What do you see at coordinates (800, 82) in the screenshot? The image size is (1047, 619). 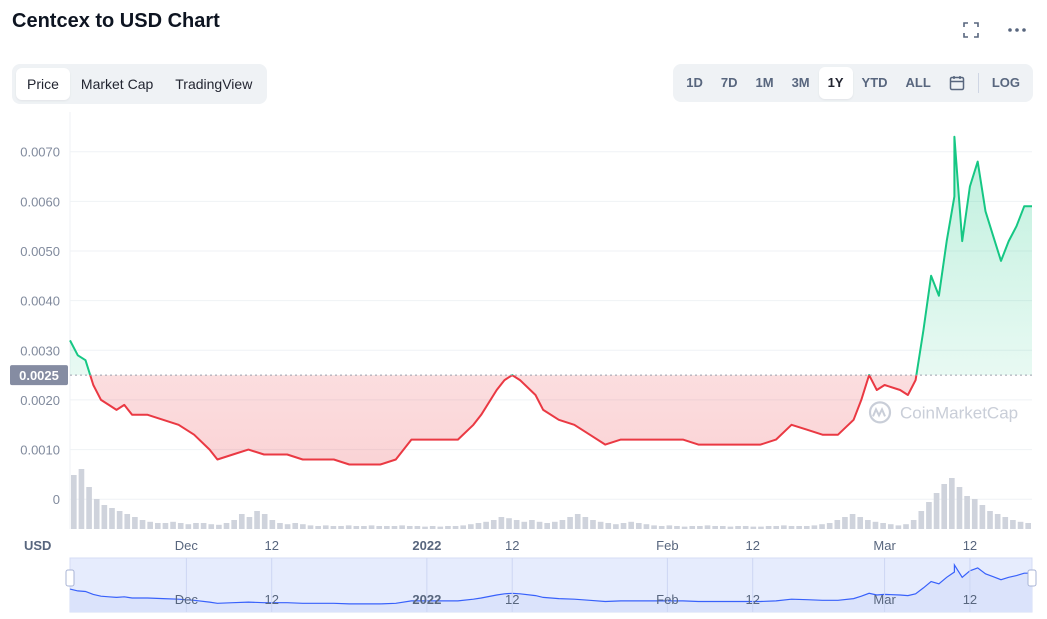 I see `range-3m: 3M` at bounding box center [800, 82].